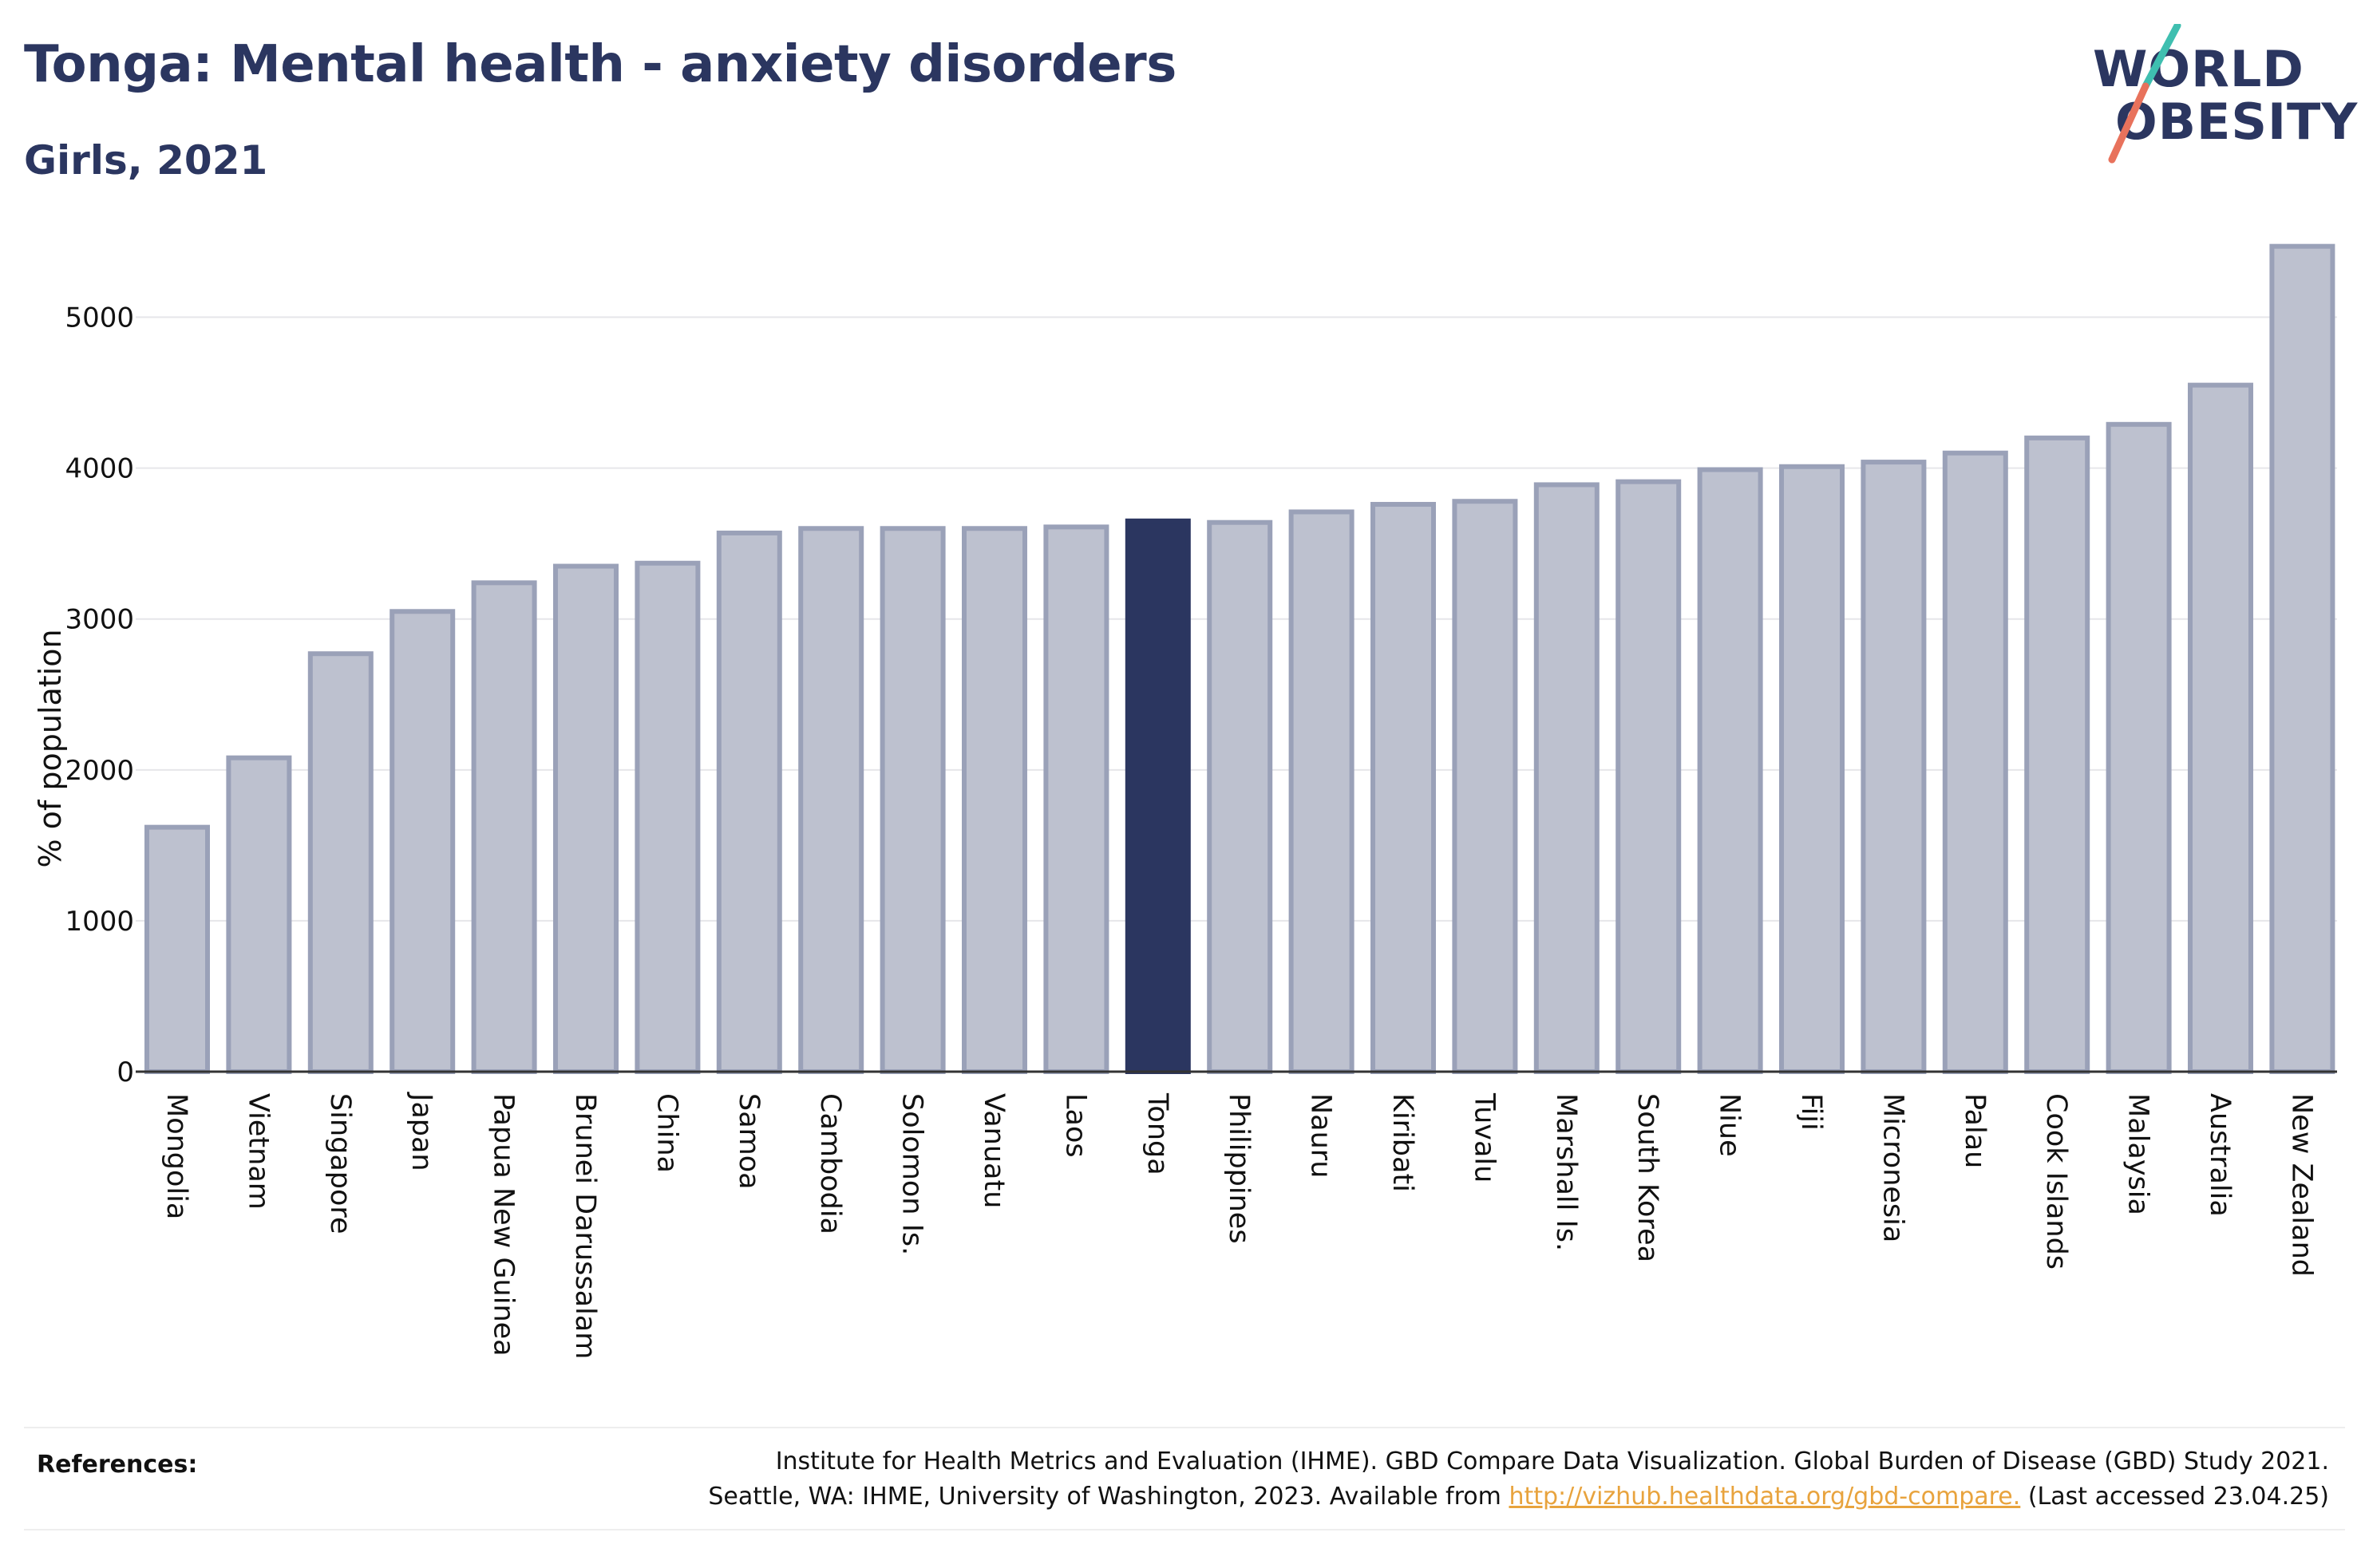  What do you see at coordinates (504, 1225) in the screenshot?
I see `x-tick-label: Papua New Guinea` at bounding box center [504, 1225].